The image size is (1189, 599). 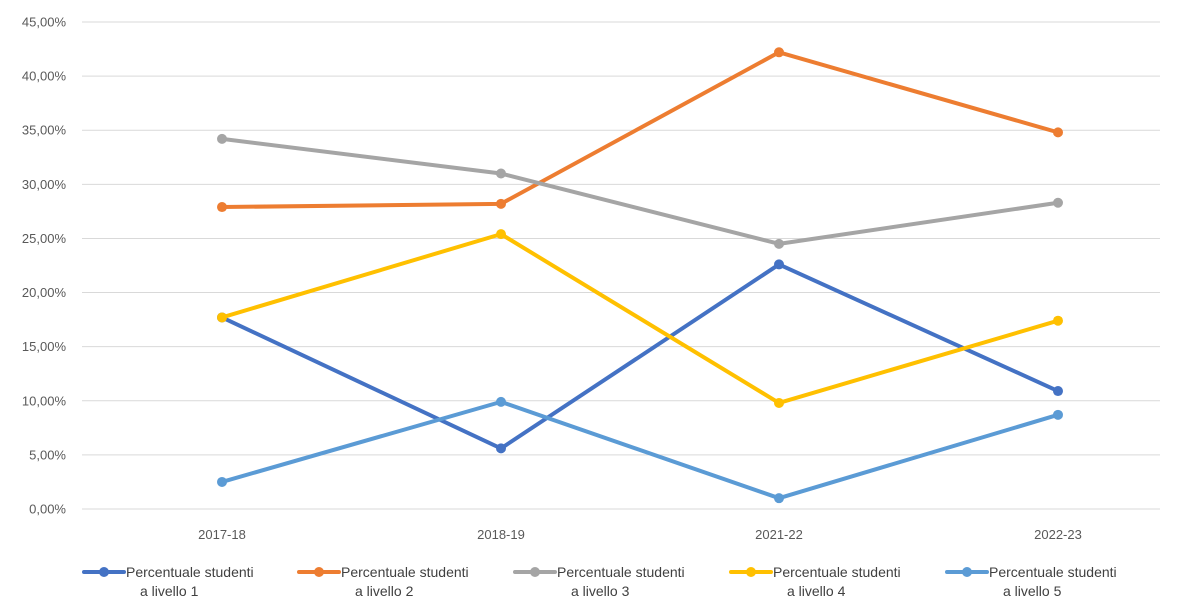 I want to click on y-tick-label: 40,00%, so click(x=44, y=76).